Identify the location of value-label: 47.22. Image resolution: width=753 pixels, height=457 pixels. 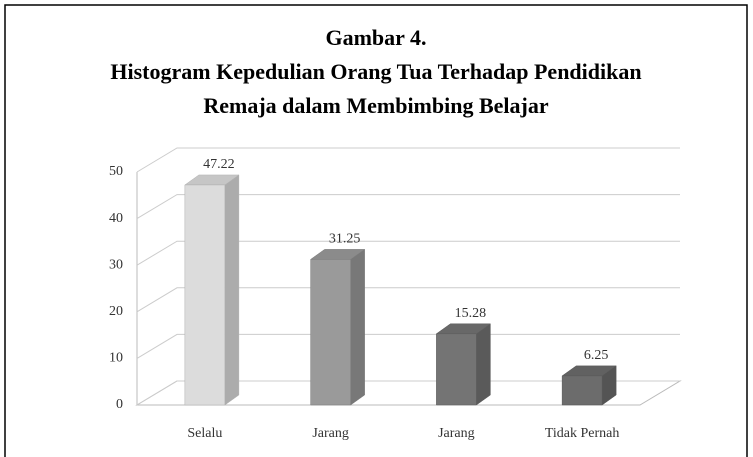
(219, 164).